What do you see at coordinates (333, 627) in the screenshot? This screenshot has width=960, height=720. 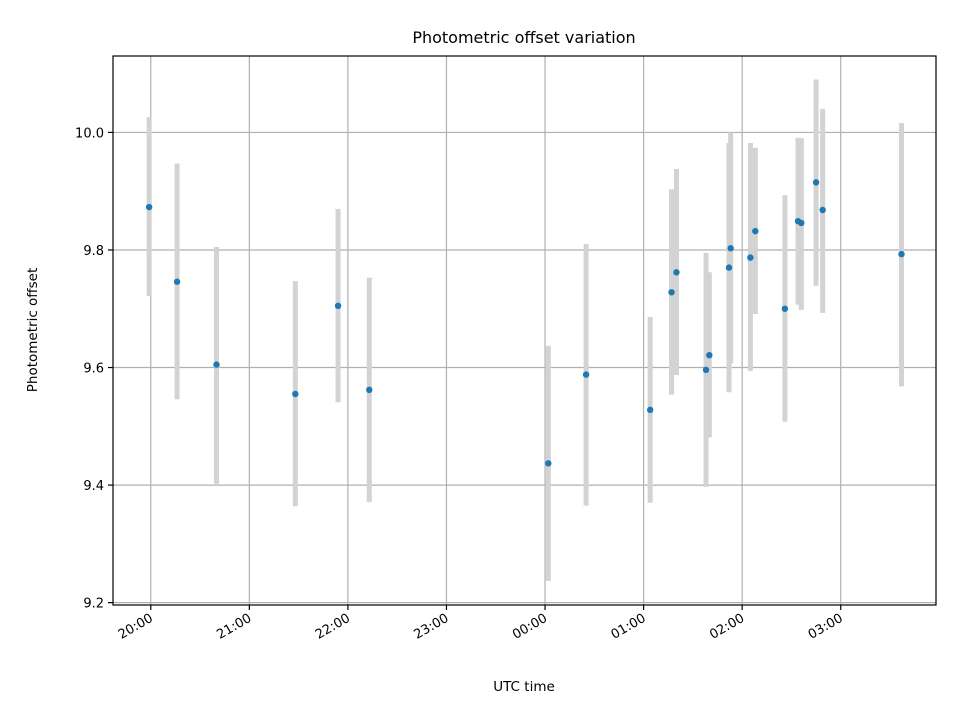 I see `x-tick-label: 22:00` at bounding box center [333, 627].